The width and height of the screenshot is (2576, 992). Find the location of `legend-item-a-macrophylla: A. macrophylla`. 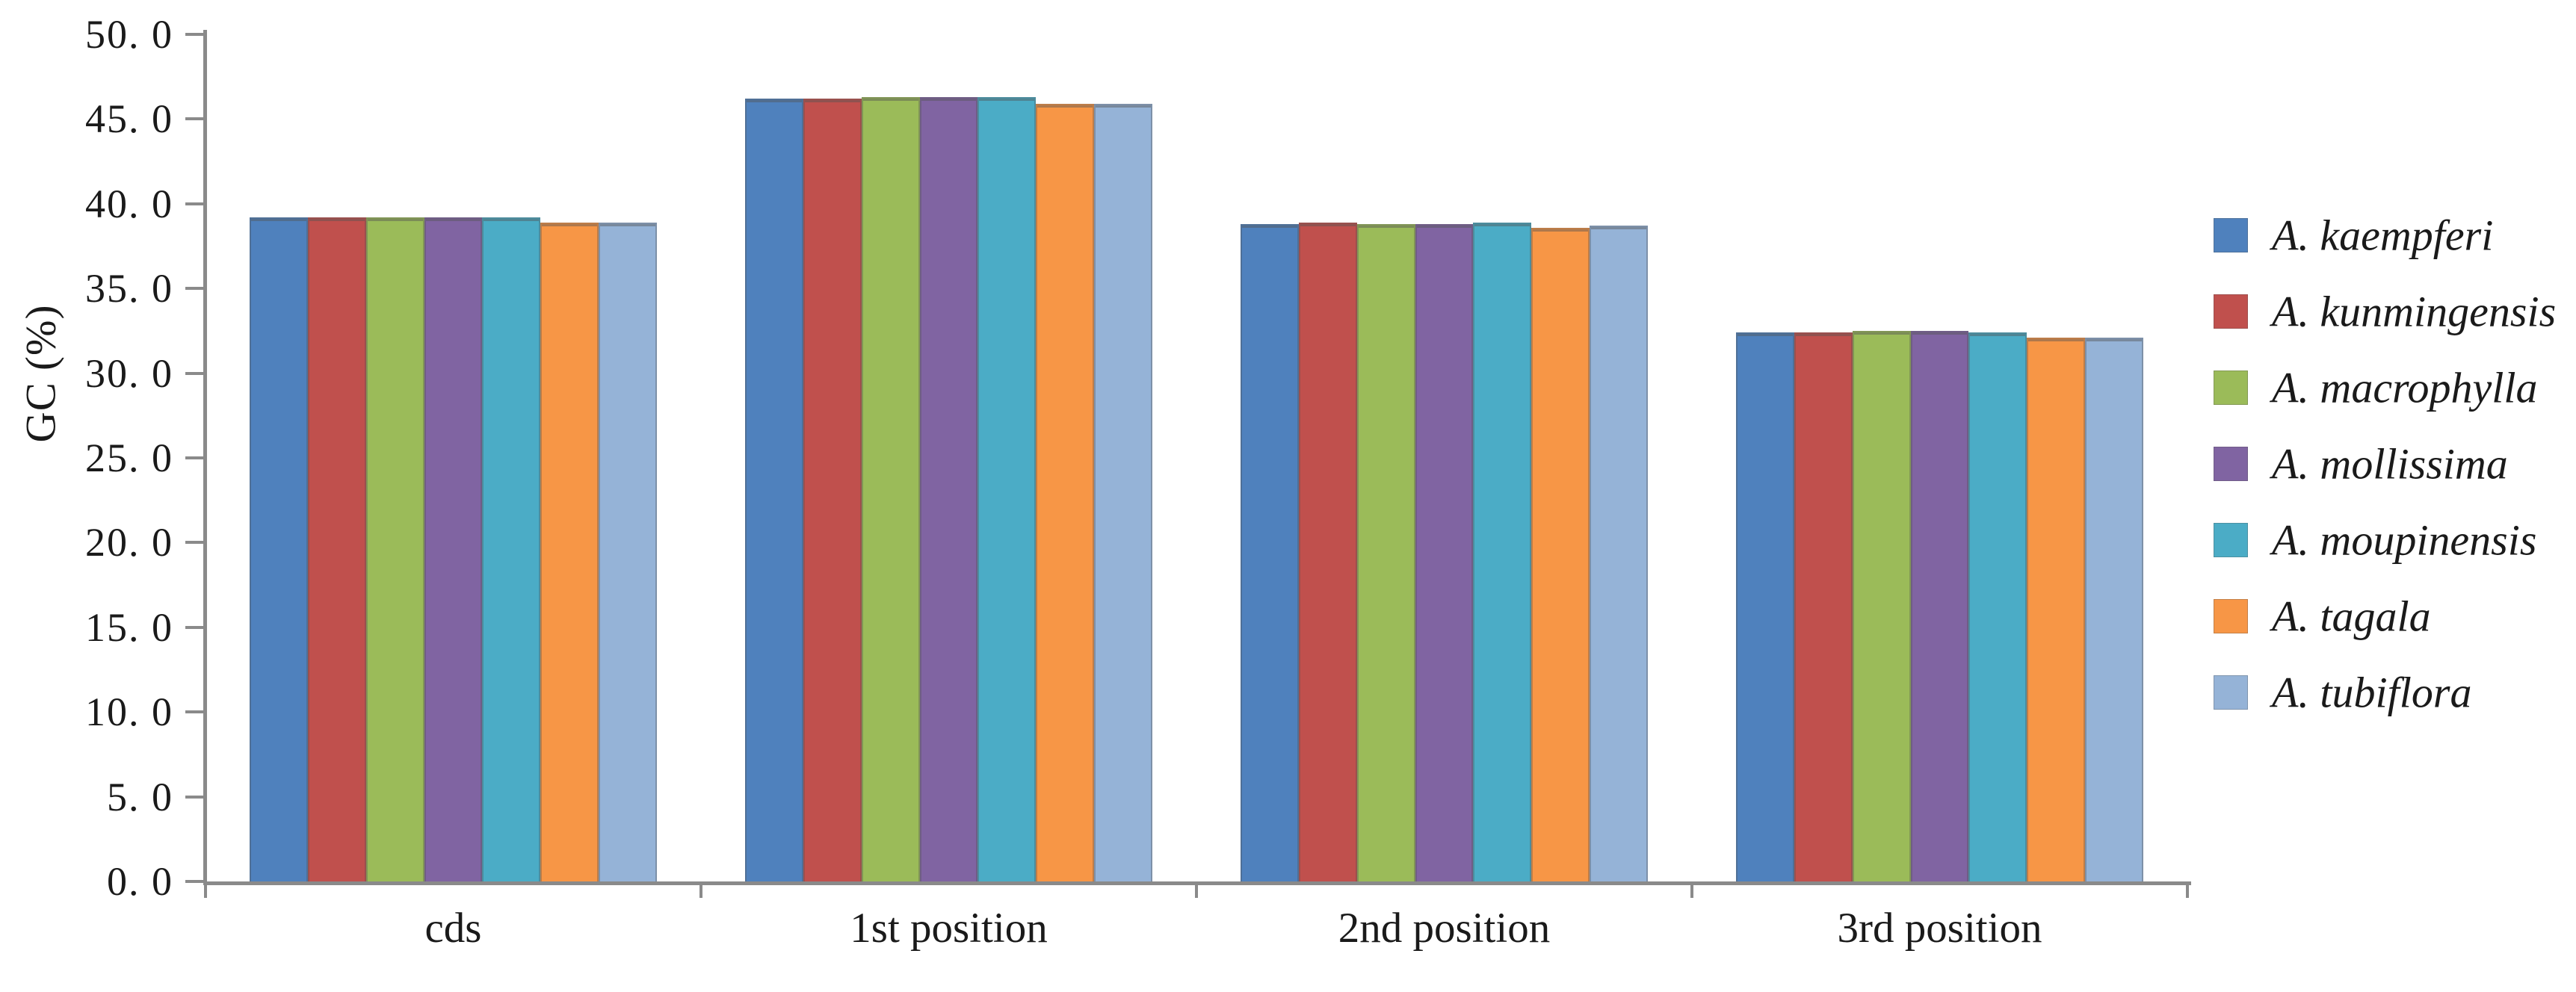

legend-item-a-macrophylla: A. macrophylla is located at coordinates (2393, 388).